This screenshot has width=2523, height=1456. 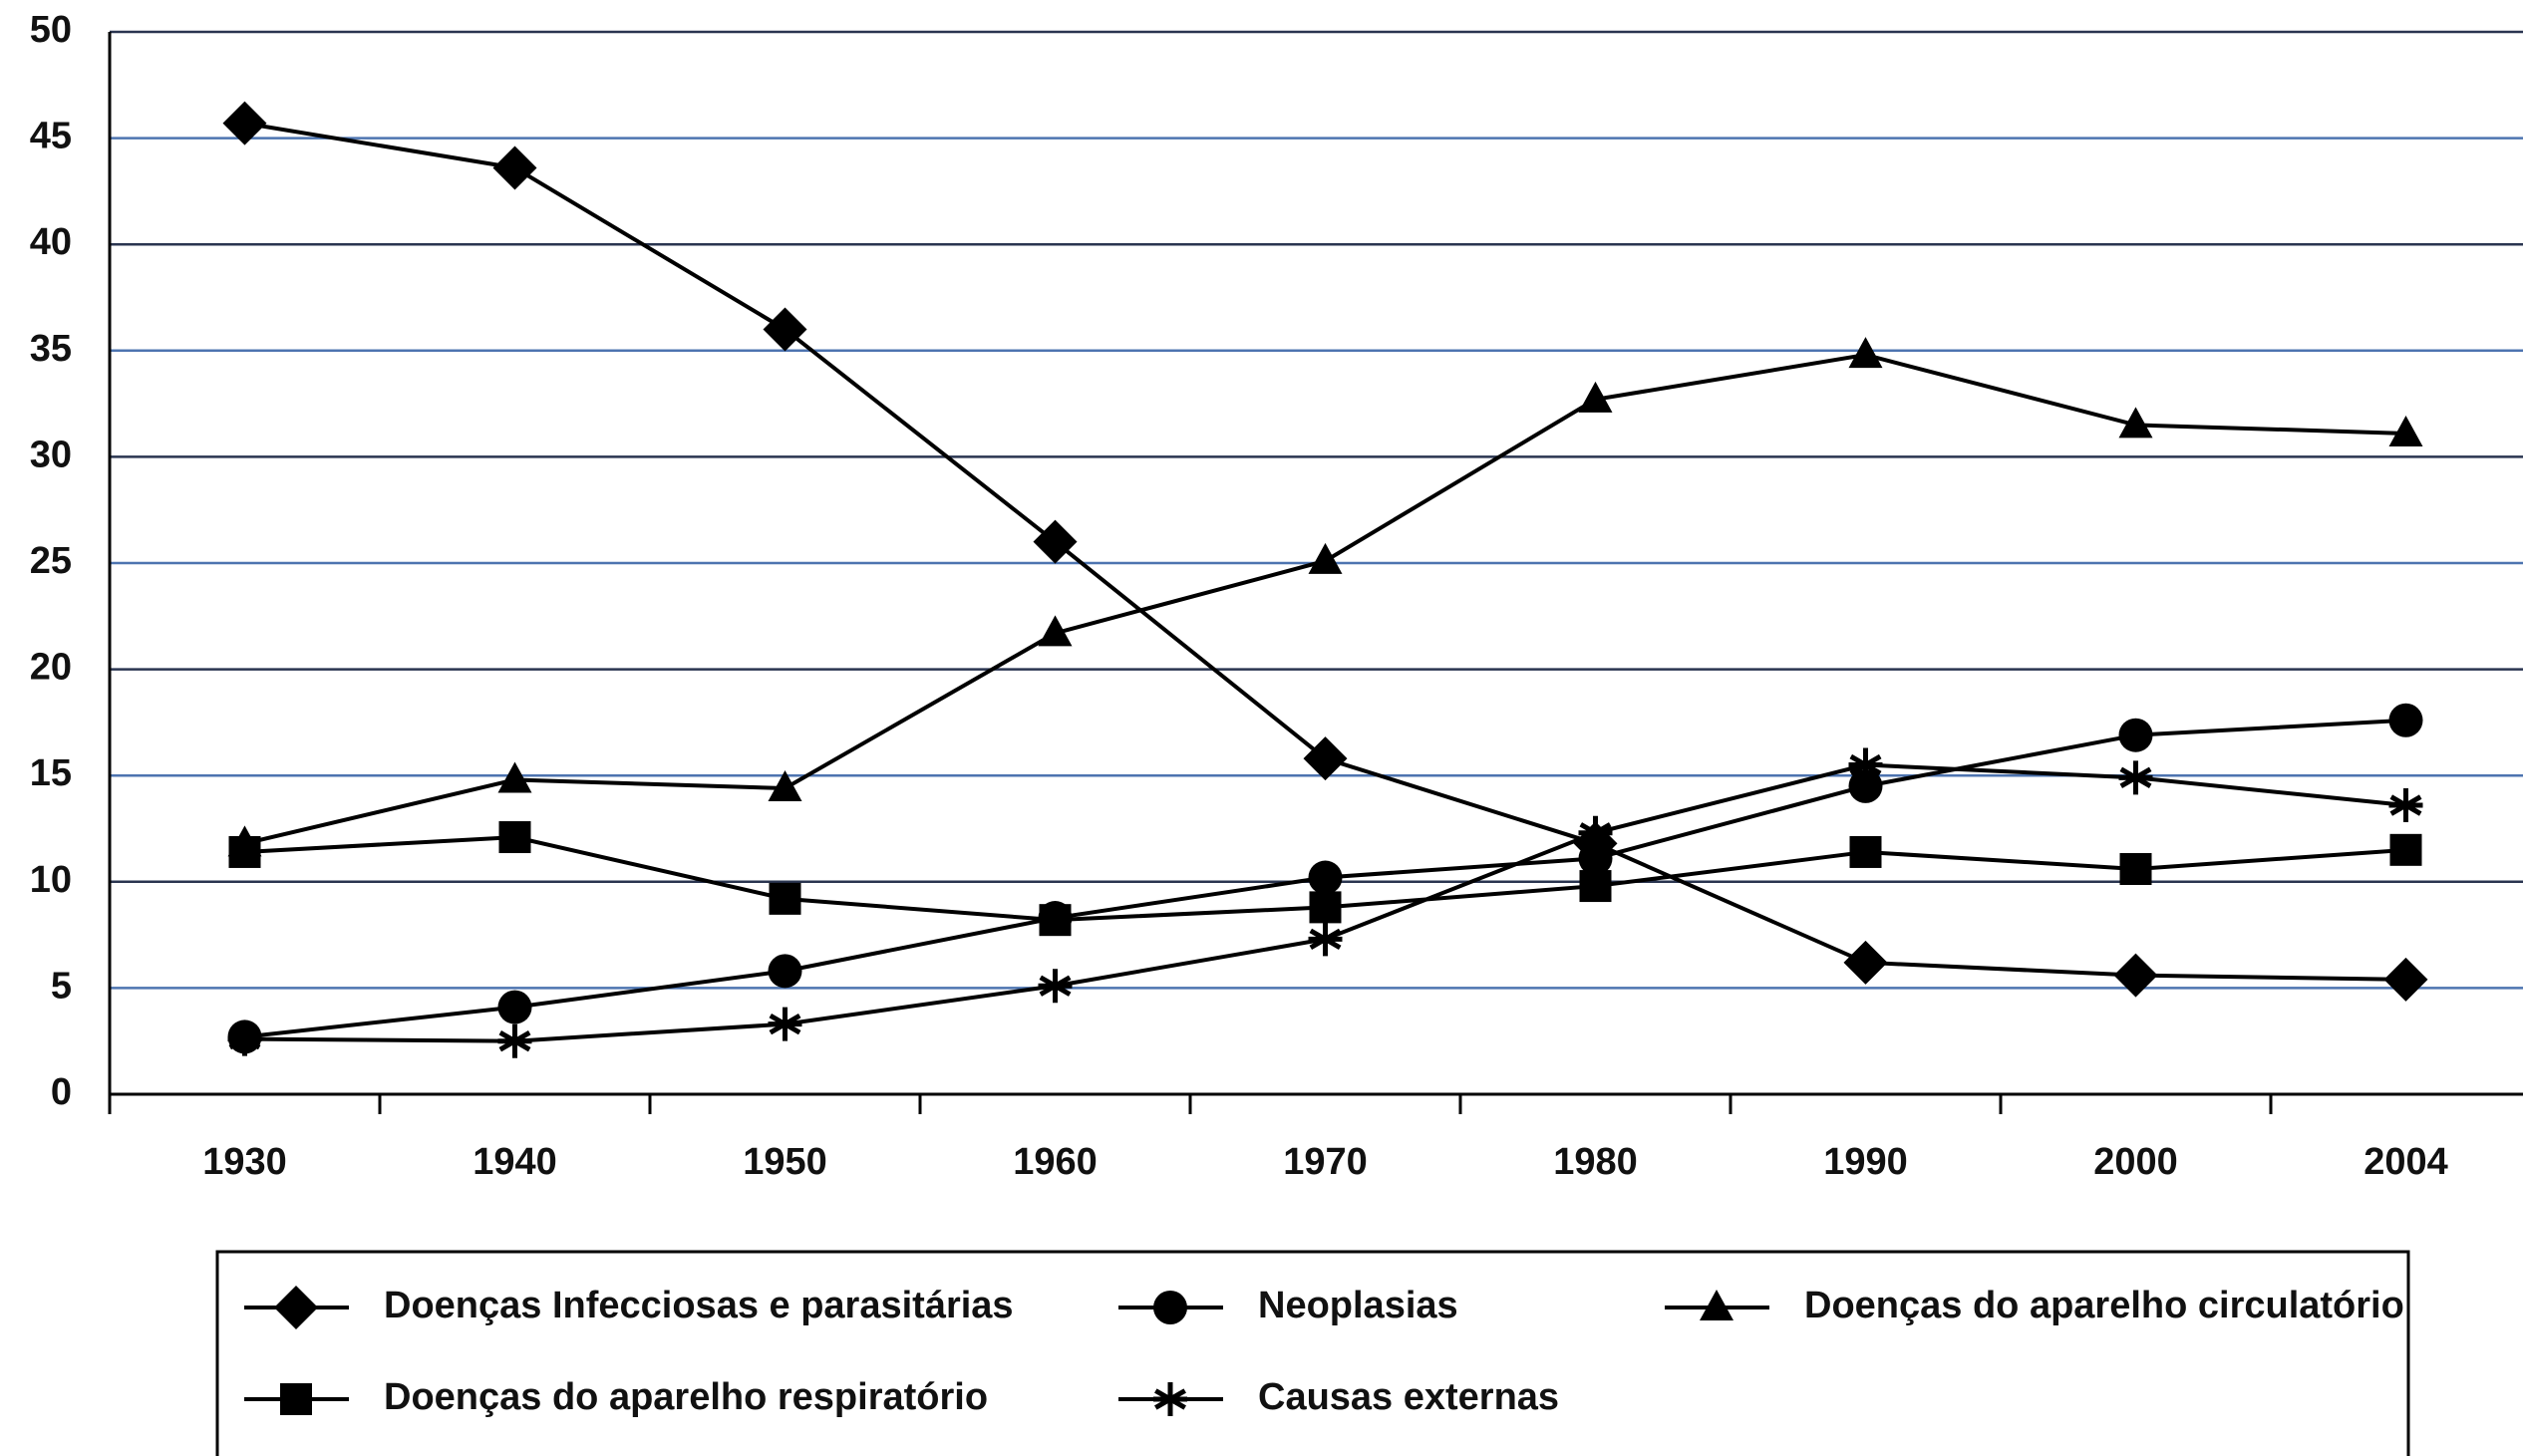 I want to click on legend-label: Doenças do aparelho respiratório, so click(x=686, y=1397).